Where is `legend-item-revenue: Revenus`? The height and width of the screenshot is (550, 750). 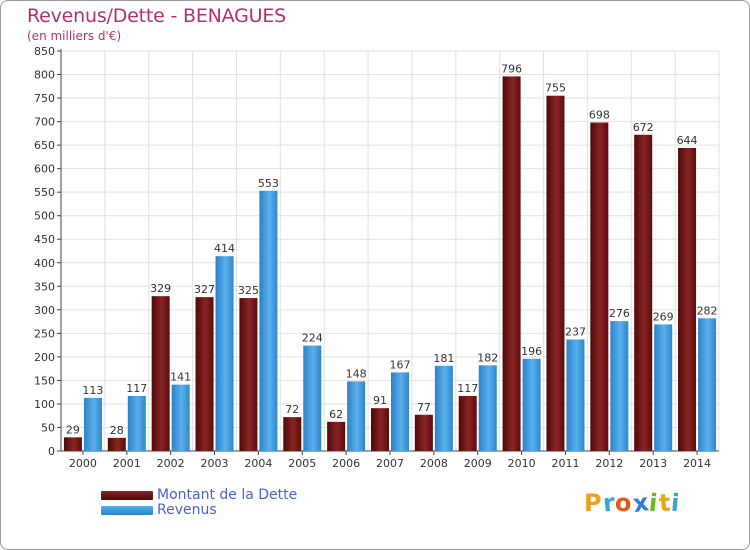
legend-item-revenue: Revenus is located at coordinates (159, 510).